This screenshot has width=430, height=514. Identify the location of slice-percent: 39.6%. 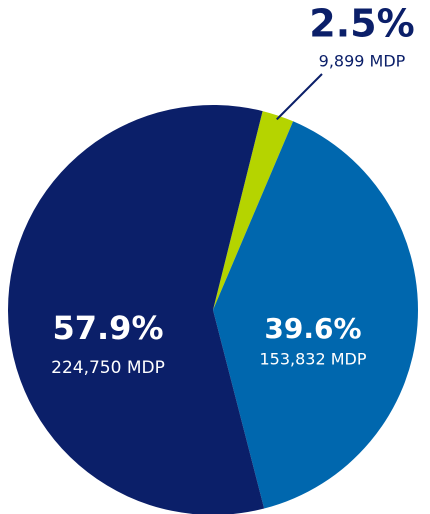
(312, 328).